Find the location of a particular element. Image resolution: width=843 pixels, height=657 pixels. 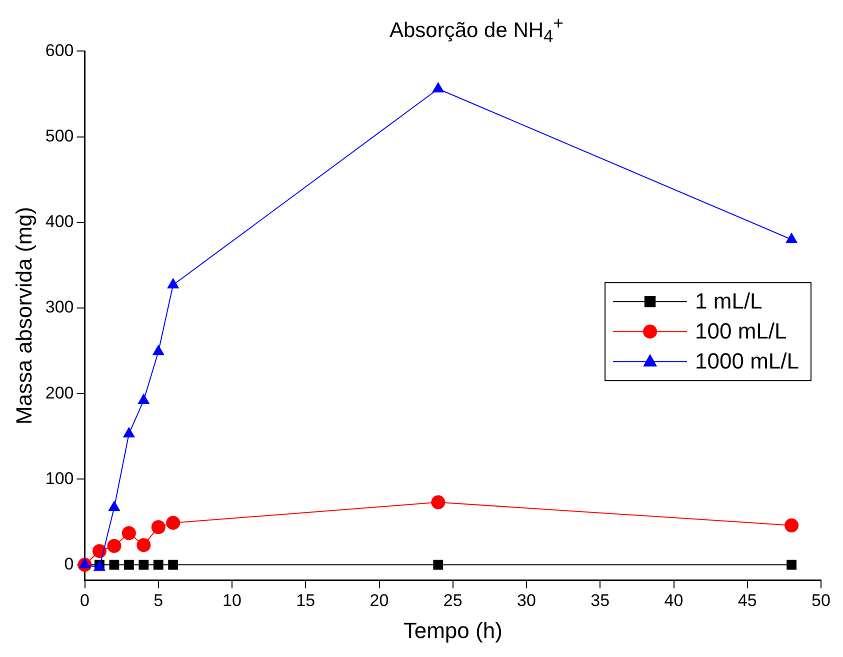

x-tick-label: 50 is located at coordinates (821, 600).